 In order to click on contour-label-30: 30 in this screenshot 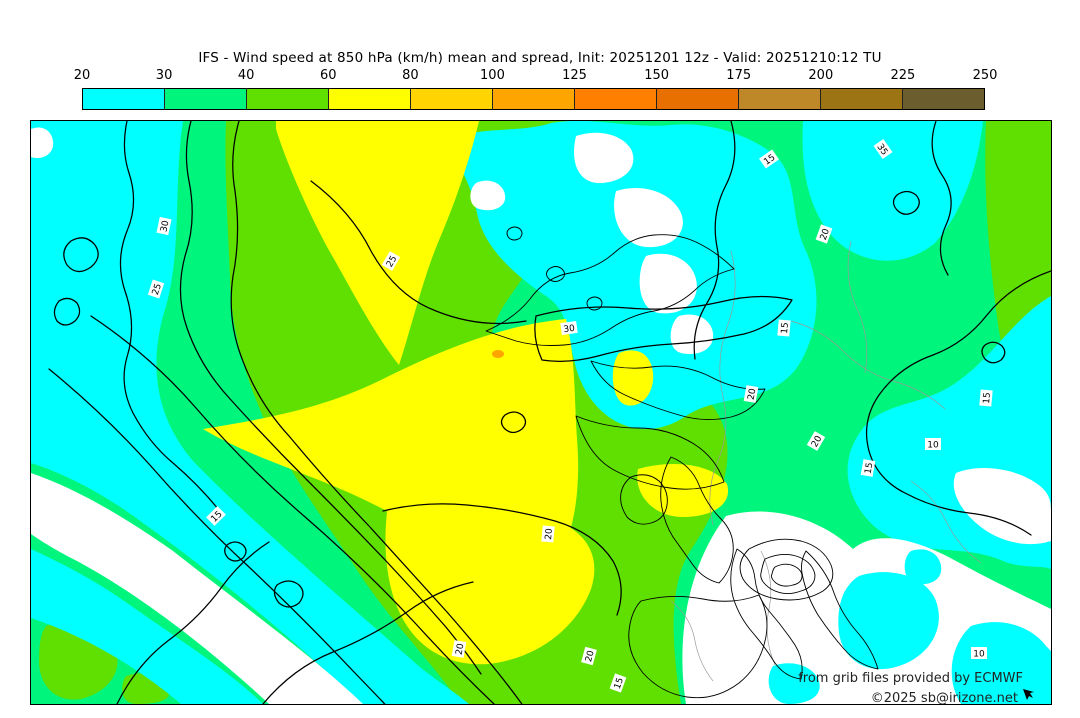, I will do `click(164, 226)`.